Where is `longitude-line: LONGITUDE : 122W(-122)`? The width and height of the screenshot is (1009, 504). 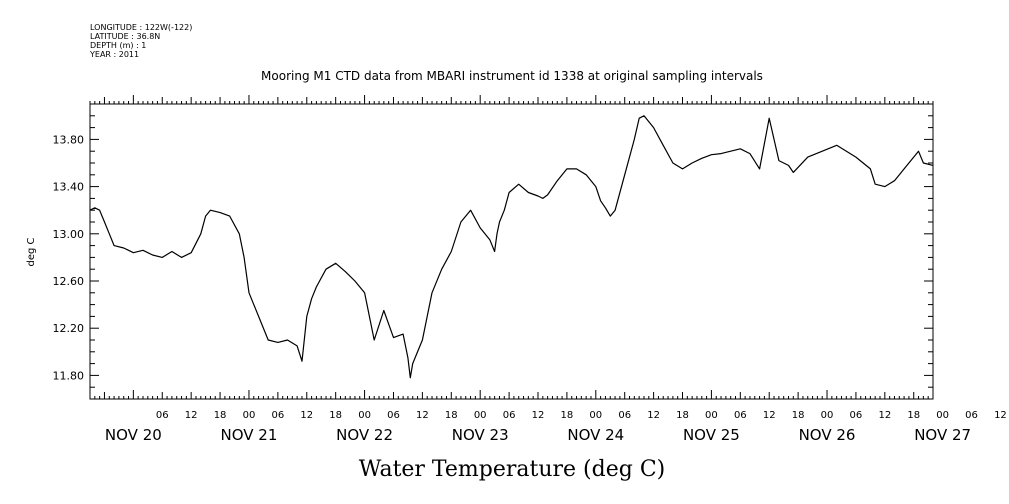 longitude-line: LONGITUDE : 122W(-122) is located at coordinates (141, 27).